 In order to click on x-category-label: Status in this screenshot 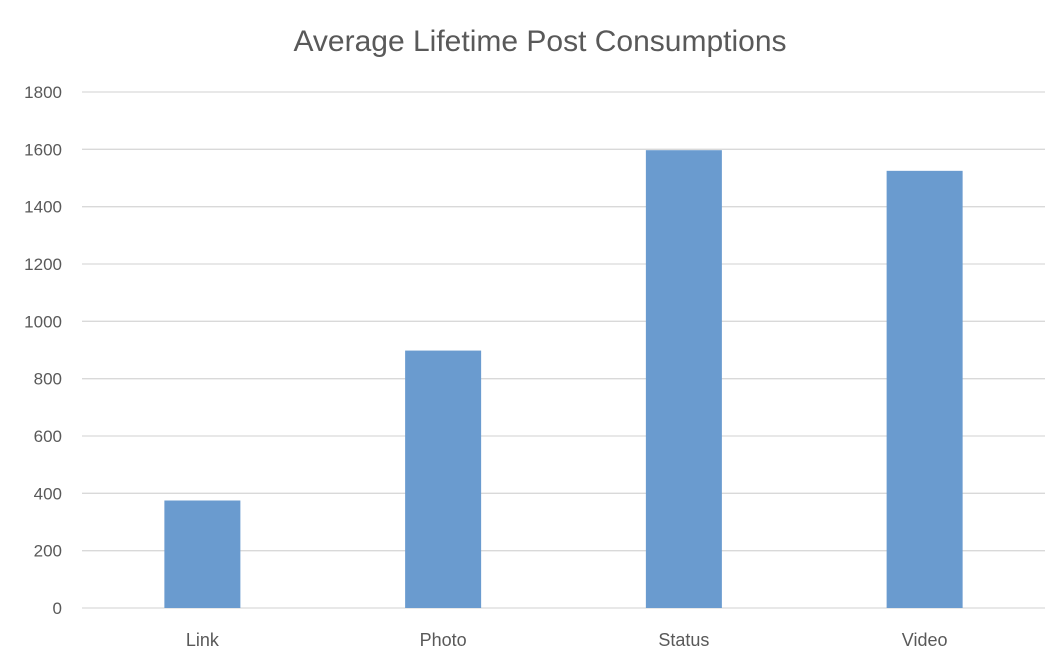, I will do `click(683, 640)`.